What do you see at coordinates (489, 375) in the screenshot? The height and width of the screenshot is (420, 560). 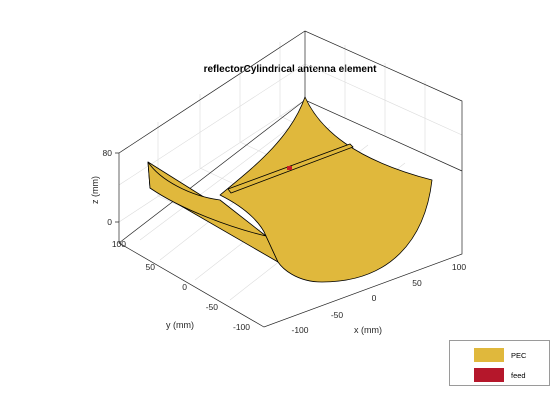 I see `feed-swatch` at bounding box center [489, 375].